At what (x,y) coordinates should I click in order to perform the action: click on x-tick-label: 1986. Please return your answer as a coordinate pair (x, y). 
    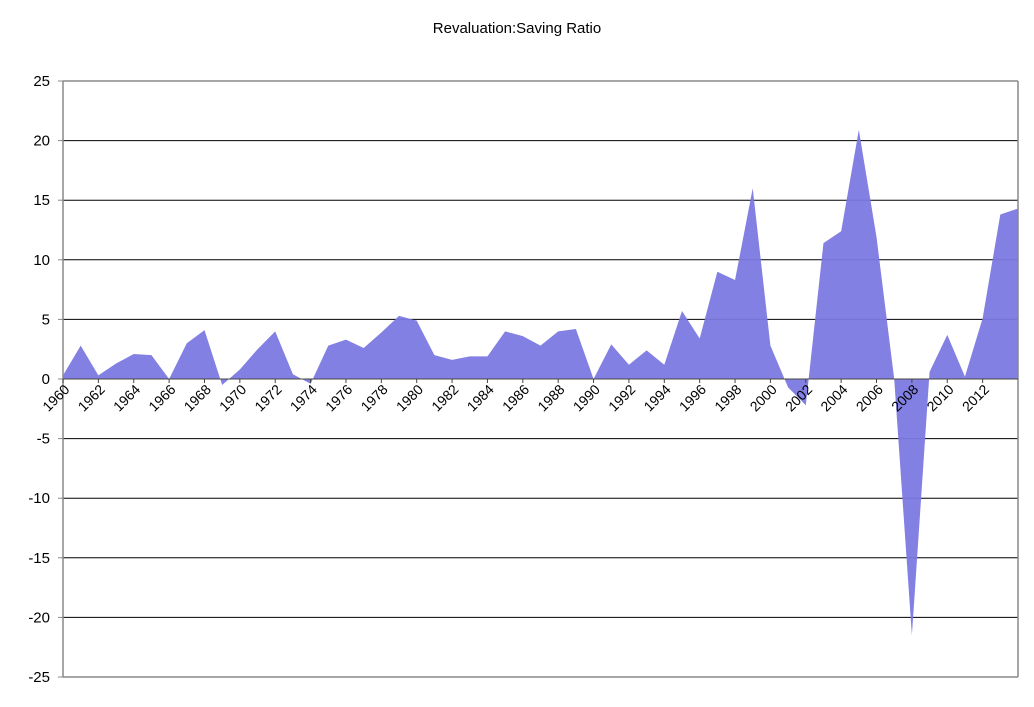
    Looking at the image, I should click on (515, 397).